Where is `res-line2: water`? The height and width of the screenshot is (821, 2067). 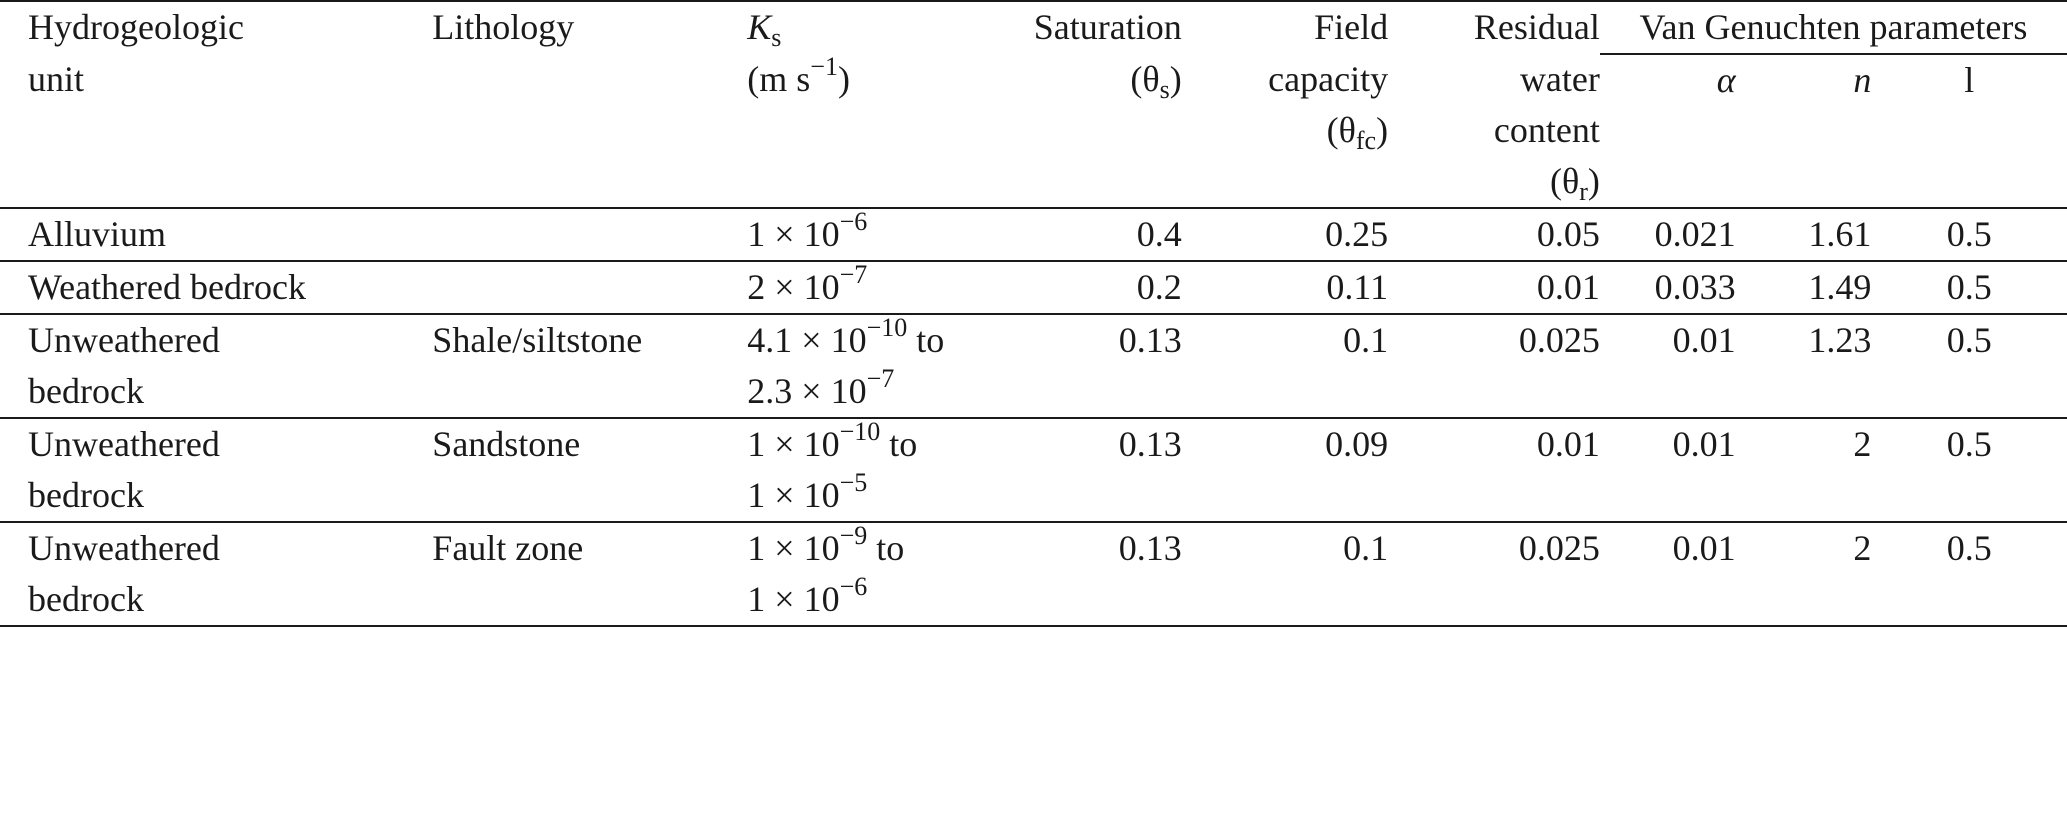
res-line2: water is located at coordinates (1559, 79).